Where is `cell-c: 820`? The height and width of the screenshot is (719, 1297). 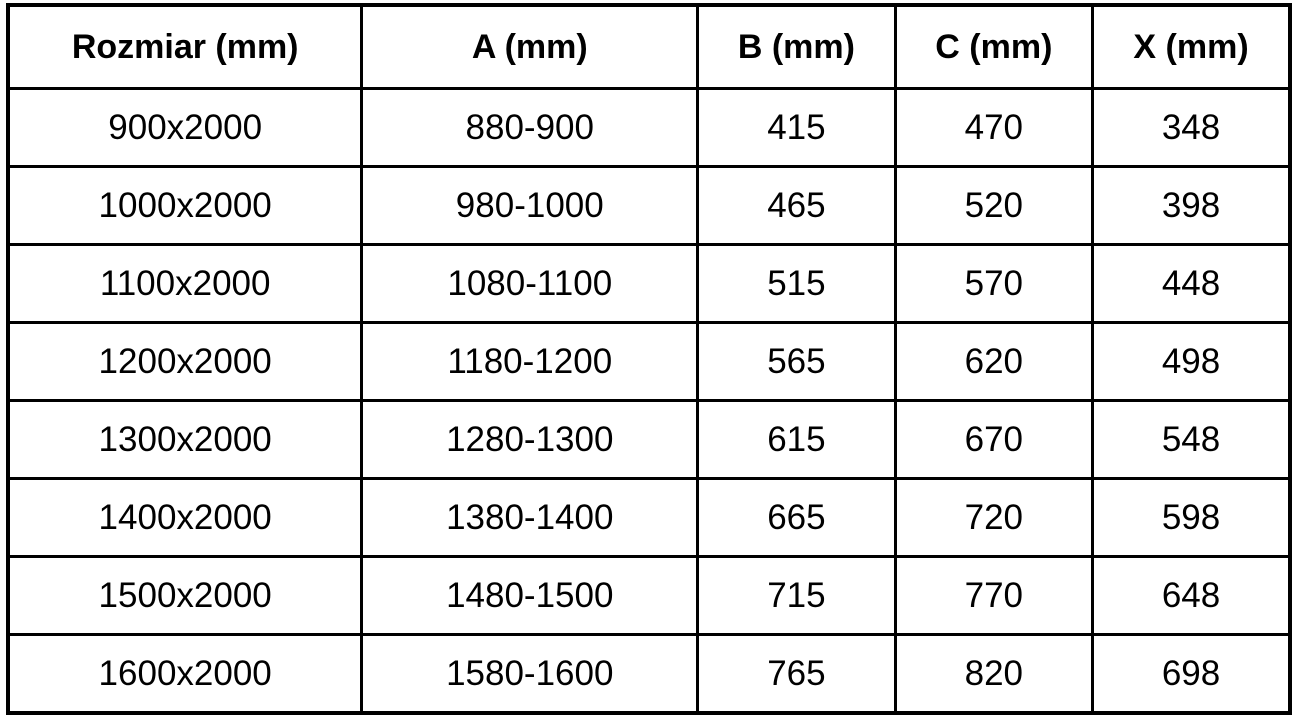
cell-c: 820 is located at coordinates (994, 674).